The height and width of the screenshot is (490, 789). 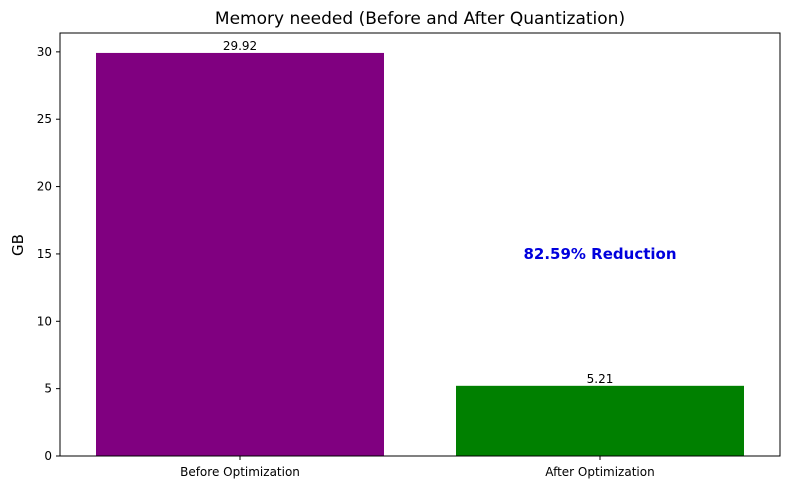 I want to click on y-axis-ticks: 0 5 10 15 20 25 30, so click(x=48, y=254).